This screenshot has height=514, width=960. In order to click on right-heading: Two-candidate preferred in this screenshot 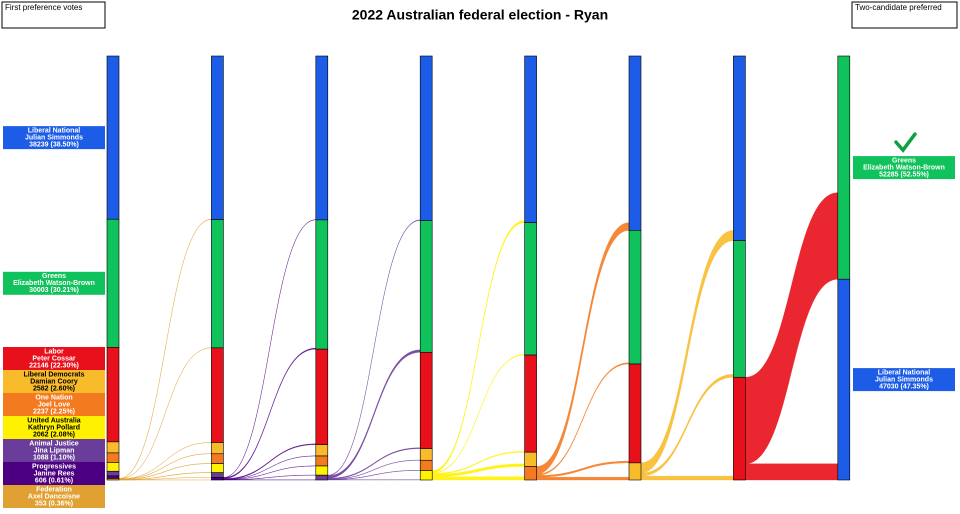, I will do `click(898, 7)`.